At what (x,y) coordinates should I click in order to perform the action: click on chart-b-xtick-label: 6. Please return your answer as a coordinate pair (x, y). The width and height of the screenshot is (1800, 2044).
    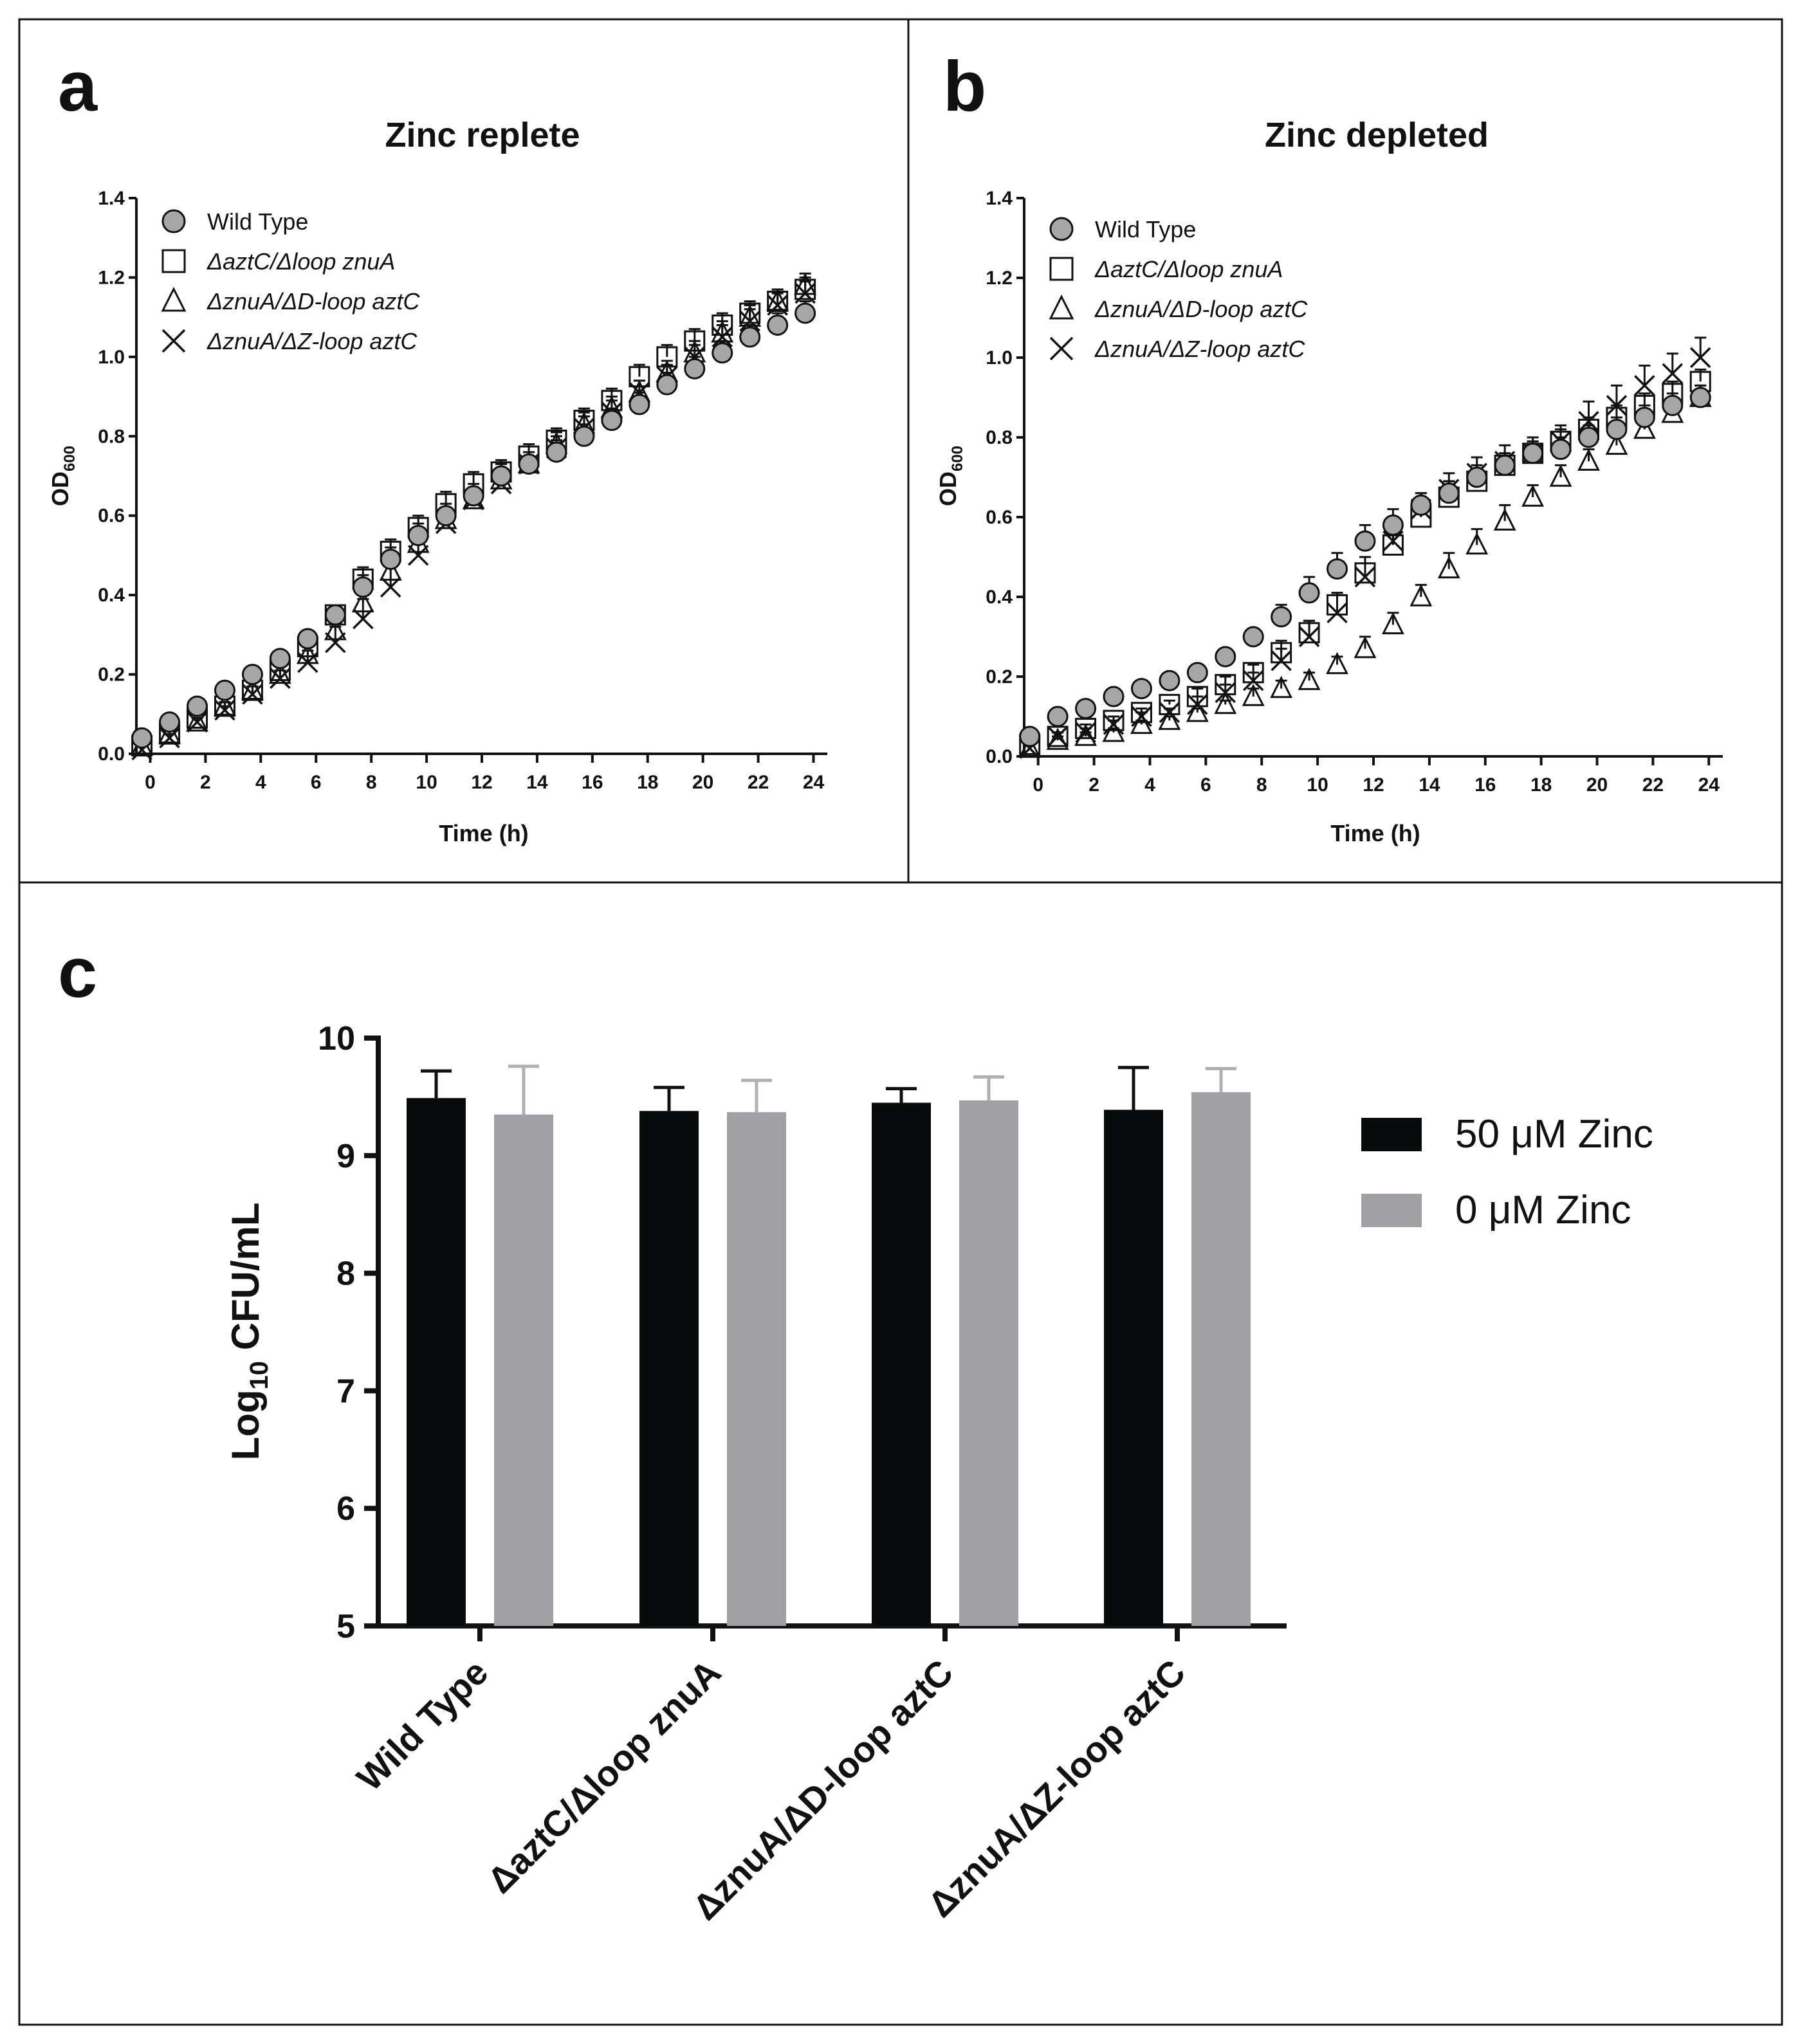
    Looking at the image, I should click on (1205, 785).